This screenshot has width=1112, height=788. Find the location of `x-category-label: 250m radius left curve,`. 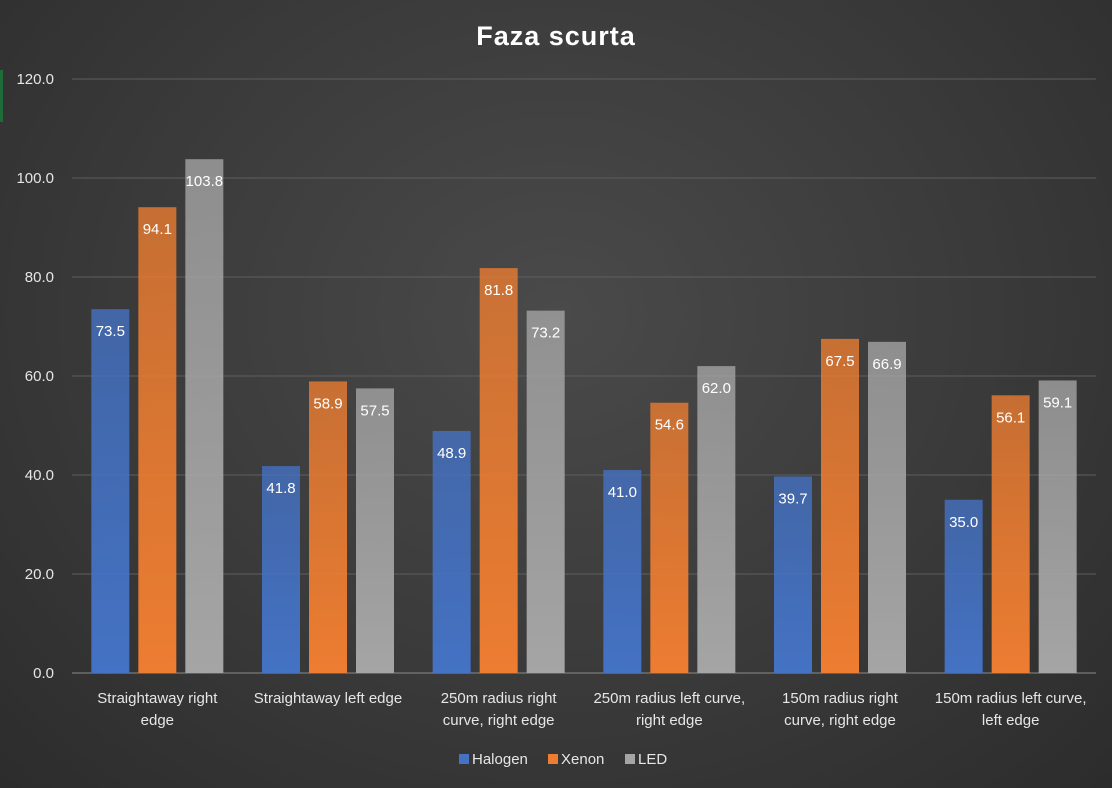

x-category-label: 250m radius left curve, is located at coordinates (669, 698).